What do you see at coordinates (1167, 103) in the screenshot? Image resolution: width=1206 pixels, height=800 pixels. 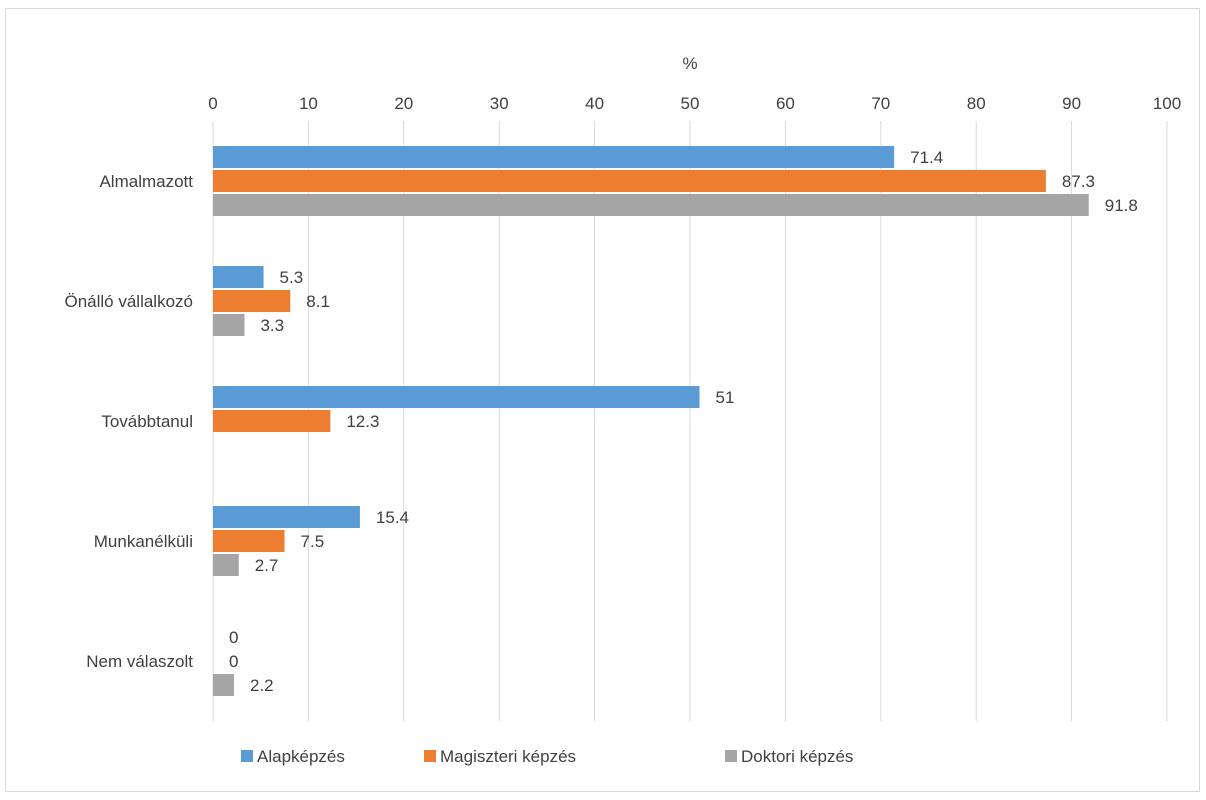 I see `x-tick-label: 100` at bounding box center [1167, 103].